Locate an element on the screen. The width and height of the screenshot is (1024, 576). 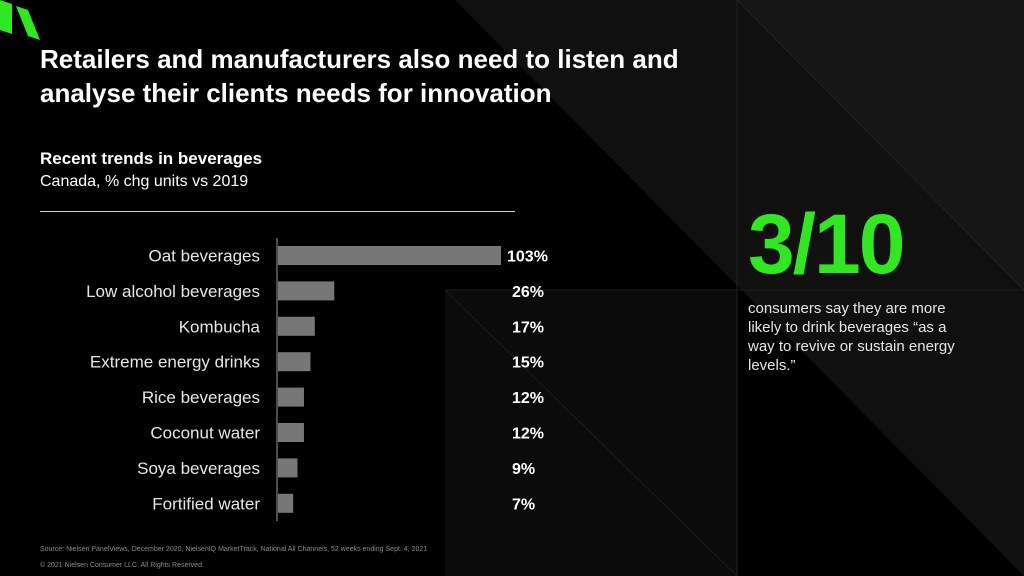
data-label: 103% is located at coordinates (527, 257).